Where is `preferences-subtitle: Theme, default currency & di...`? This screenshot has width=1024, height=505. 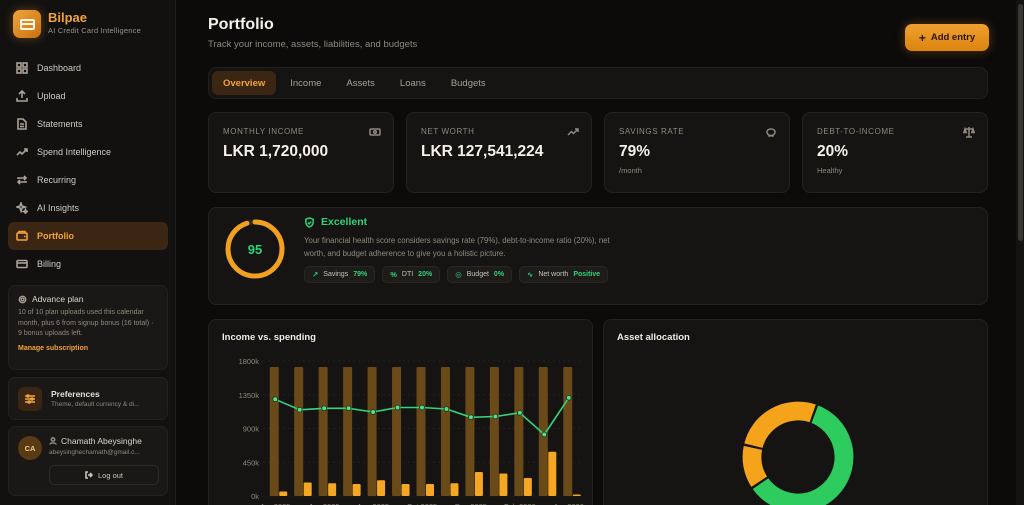
preferences-subtitle: Theme, default currency & di... is located at coordinates (95, 404).